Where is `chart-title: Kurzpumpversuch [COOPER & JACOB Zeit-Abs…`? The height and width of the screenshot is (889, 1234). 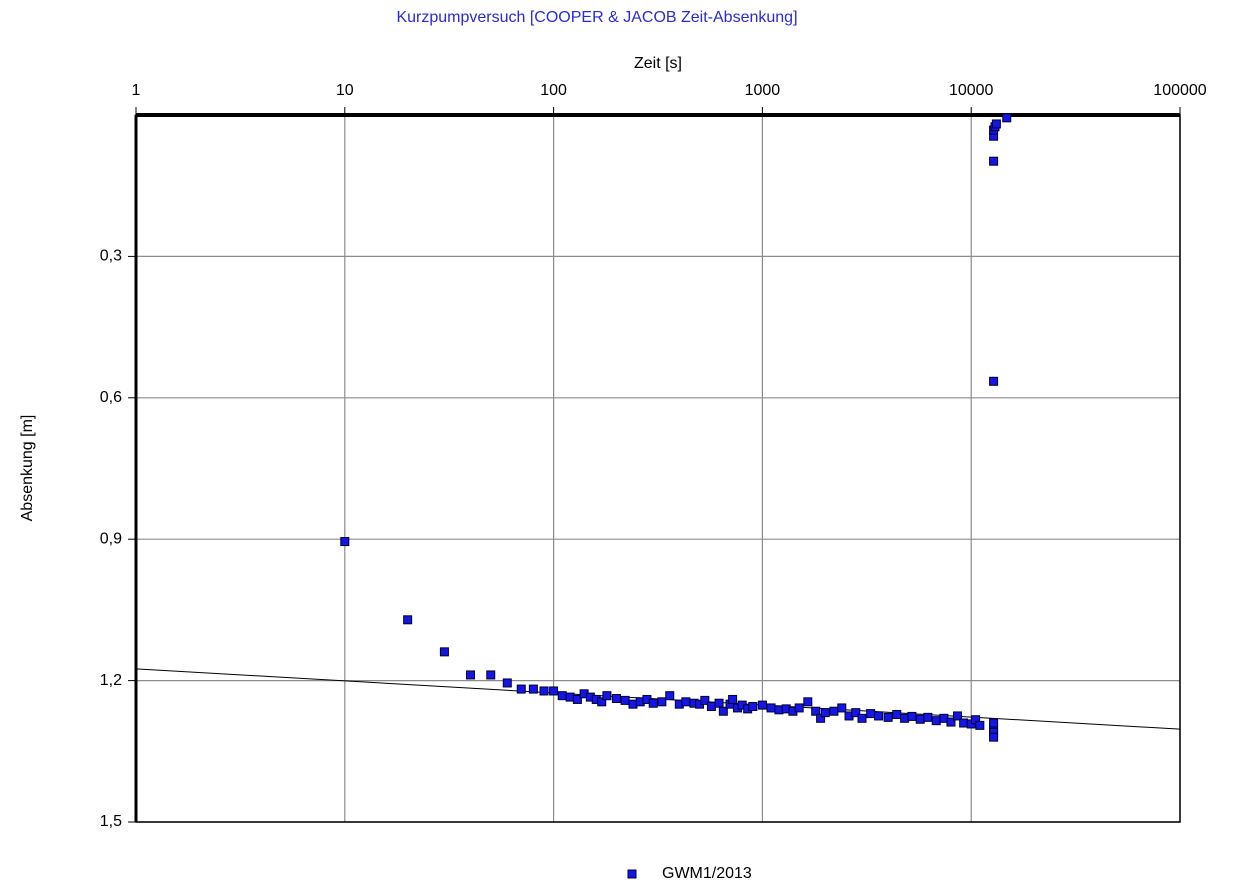
chart-title: Kurzpumpversuch [COOPER & JACOB Zeit-Abs… is located at coordinates (596, 17).